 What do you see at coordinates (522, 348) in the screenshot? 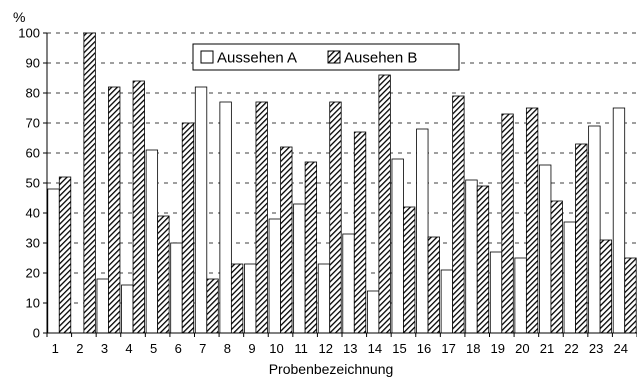
I see `x-tick-label: 20` at bounding box center [522, 348].